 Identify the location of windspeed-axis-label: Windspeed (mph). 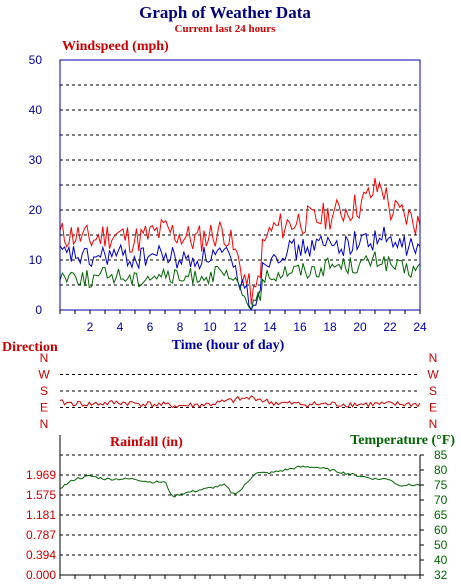
(115, 46).